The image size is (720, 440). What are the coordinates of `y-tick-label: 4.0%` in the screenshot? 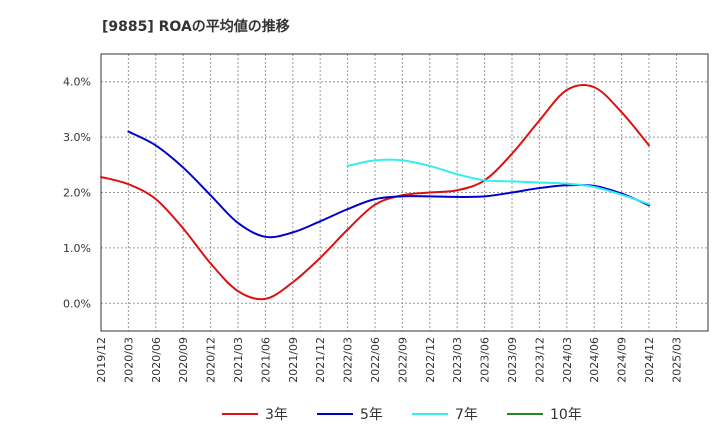 It's located at (77, 82).